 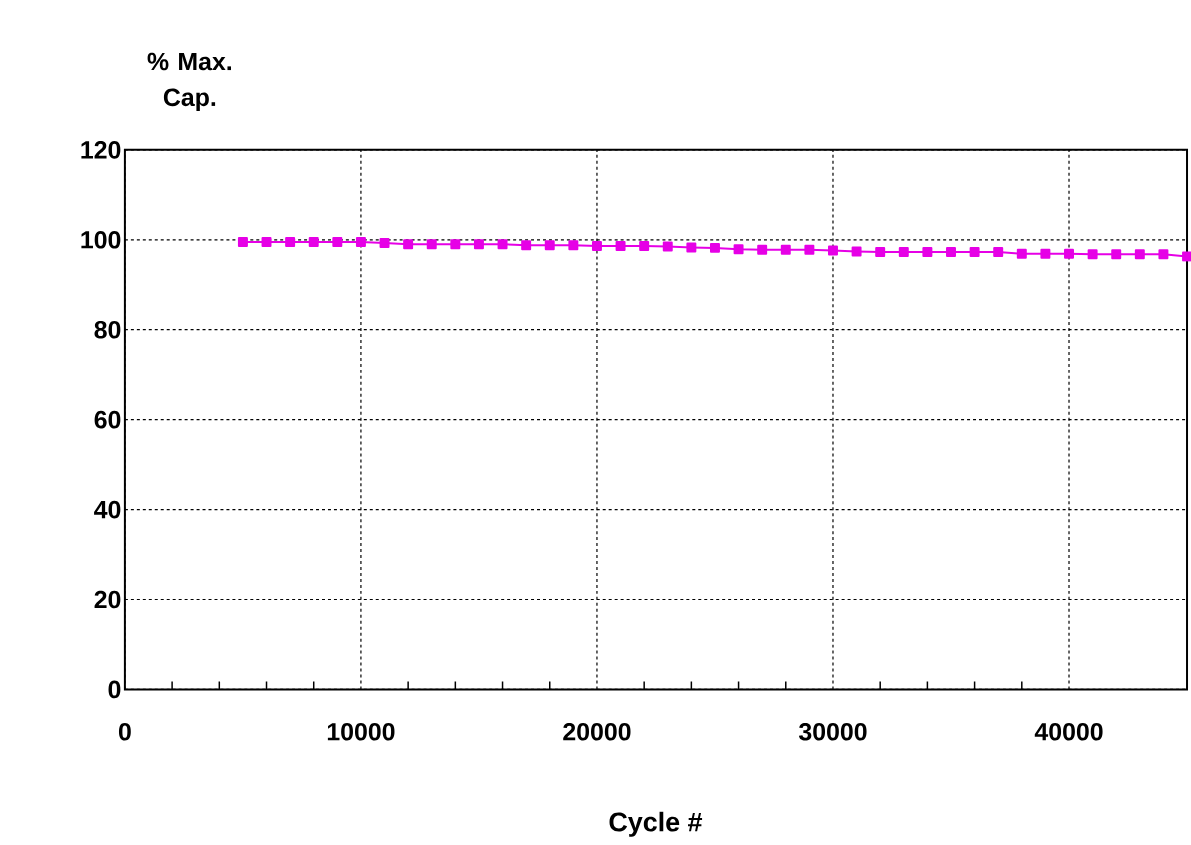 What do you see at coordinates (656, 824) in the screenshot?
I see `x-axis-title: Cycle #` at bounding box center [656, 824].